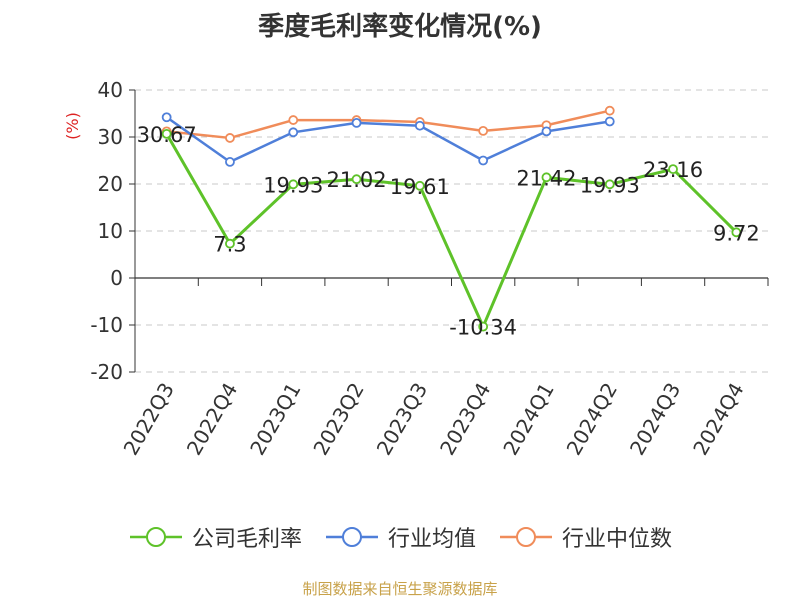 This screenshot has height=600, width=800. Describe the element at coordinates (72, 126) in the screenshot. I see `y-axis-label: (%)` at that location.